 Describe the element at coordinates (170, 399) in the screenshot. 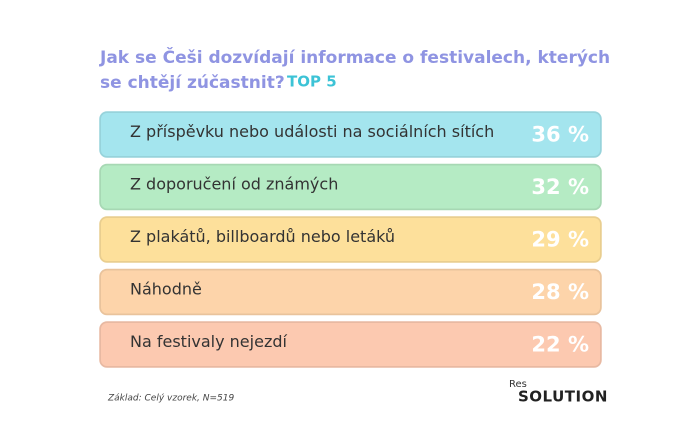

I see `footnote: Základ: Celý vzorek, N=519` at that location.